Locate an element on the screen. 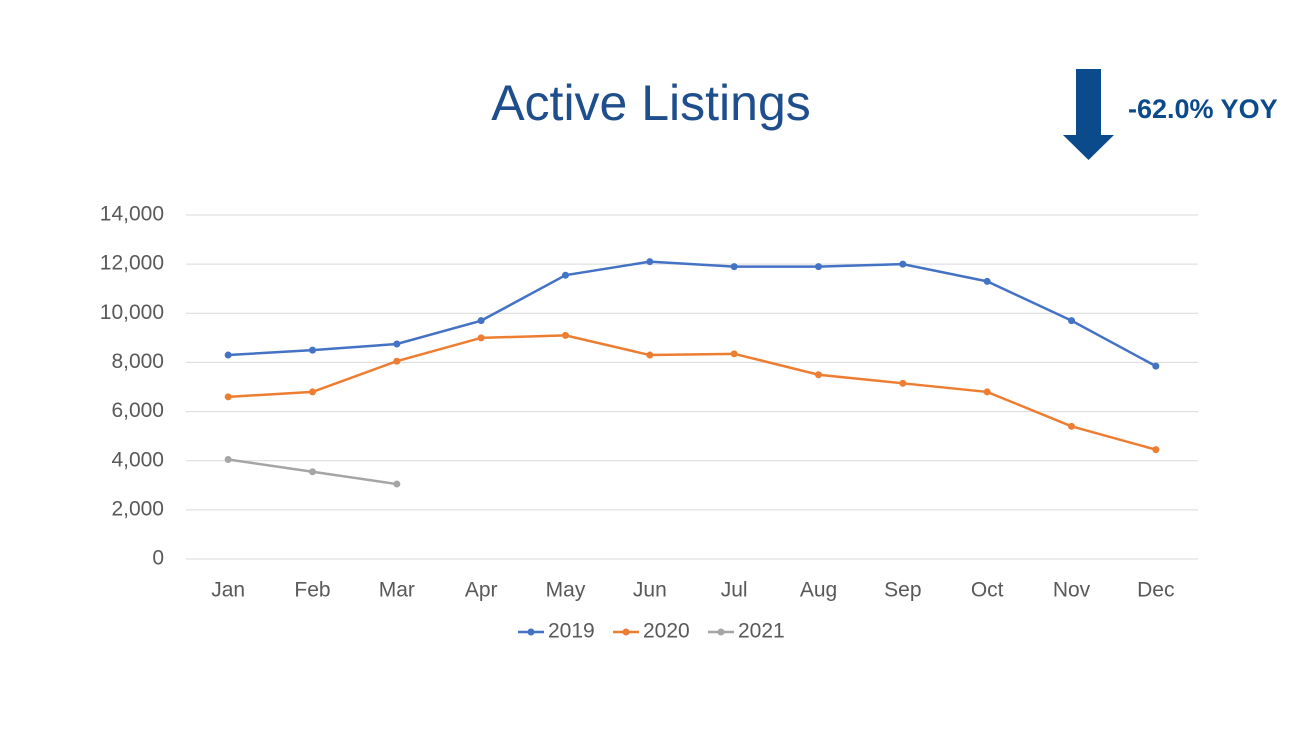  x-tick-label: Dec is located at coordinates (1155, 590).